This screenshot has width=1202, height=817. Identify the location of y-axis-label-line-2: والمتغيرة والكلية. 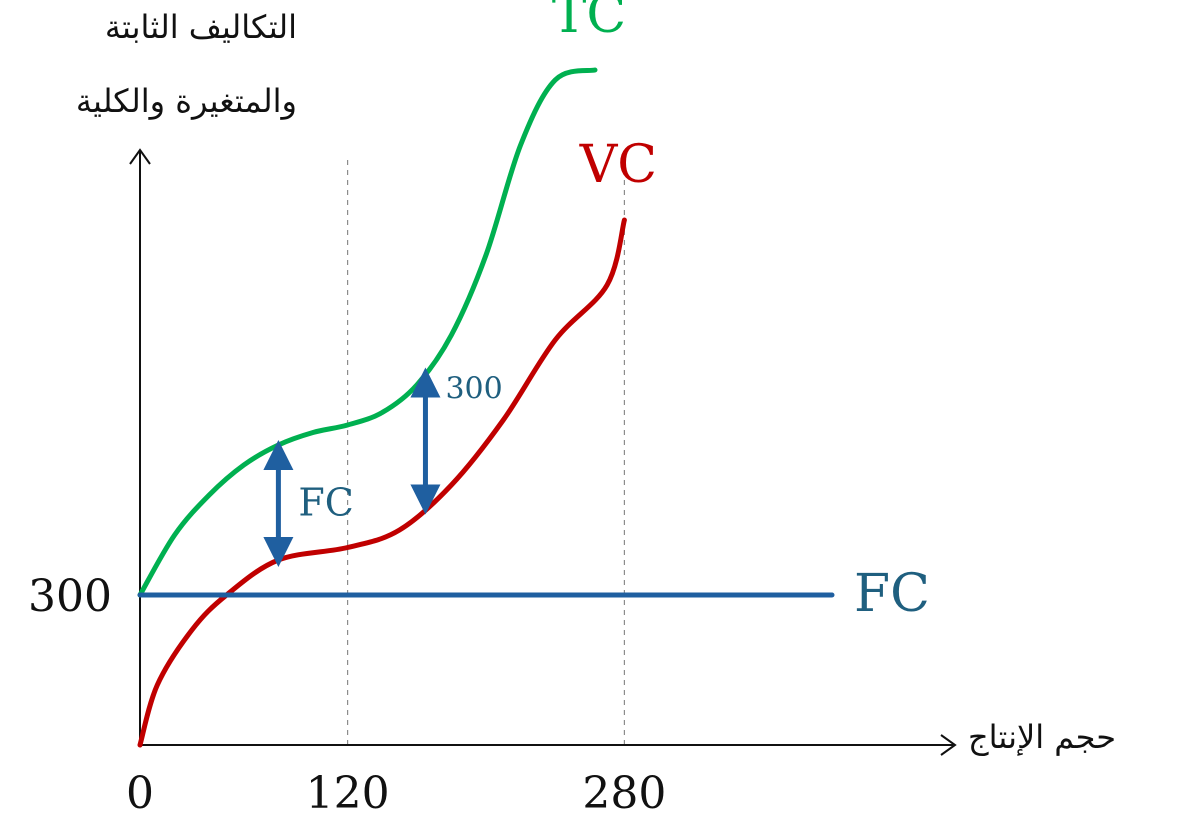
(186, 101).